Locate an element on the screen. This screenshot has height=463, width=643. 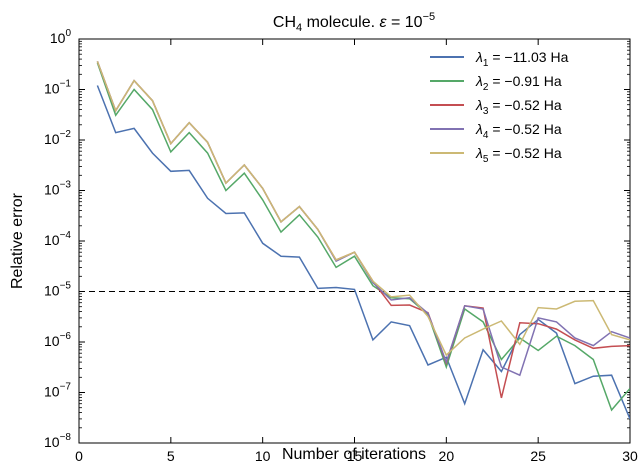
y-tick-label: 10⁻² is located at coordinates (57, 138).